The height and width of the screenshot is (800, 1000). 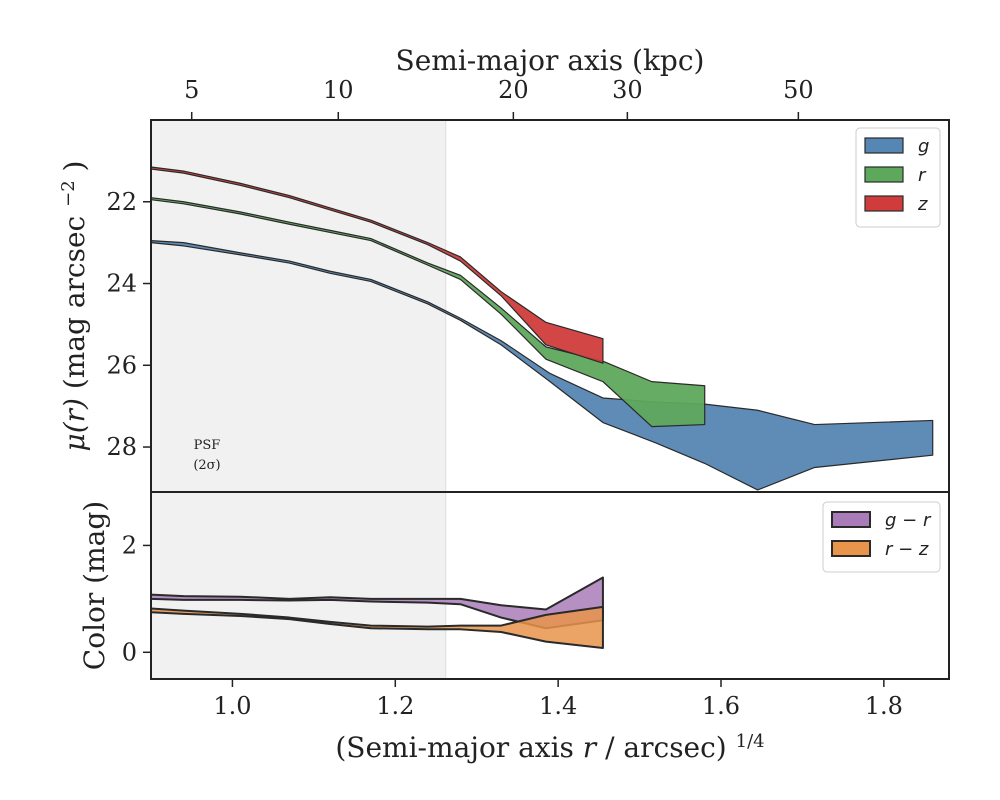 What do you see at coordinates (206, 465) in the screenshot?
I see `psf-sigma-label: (2σ)` at bounding box center [206, 465].